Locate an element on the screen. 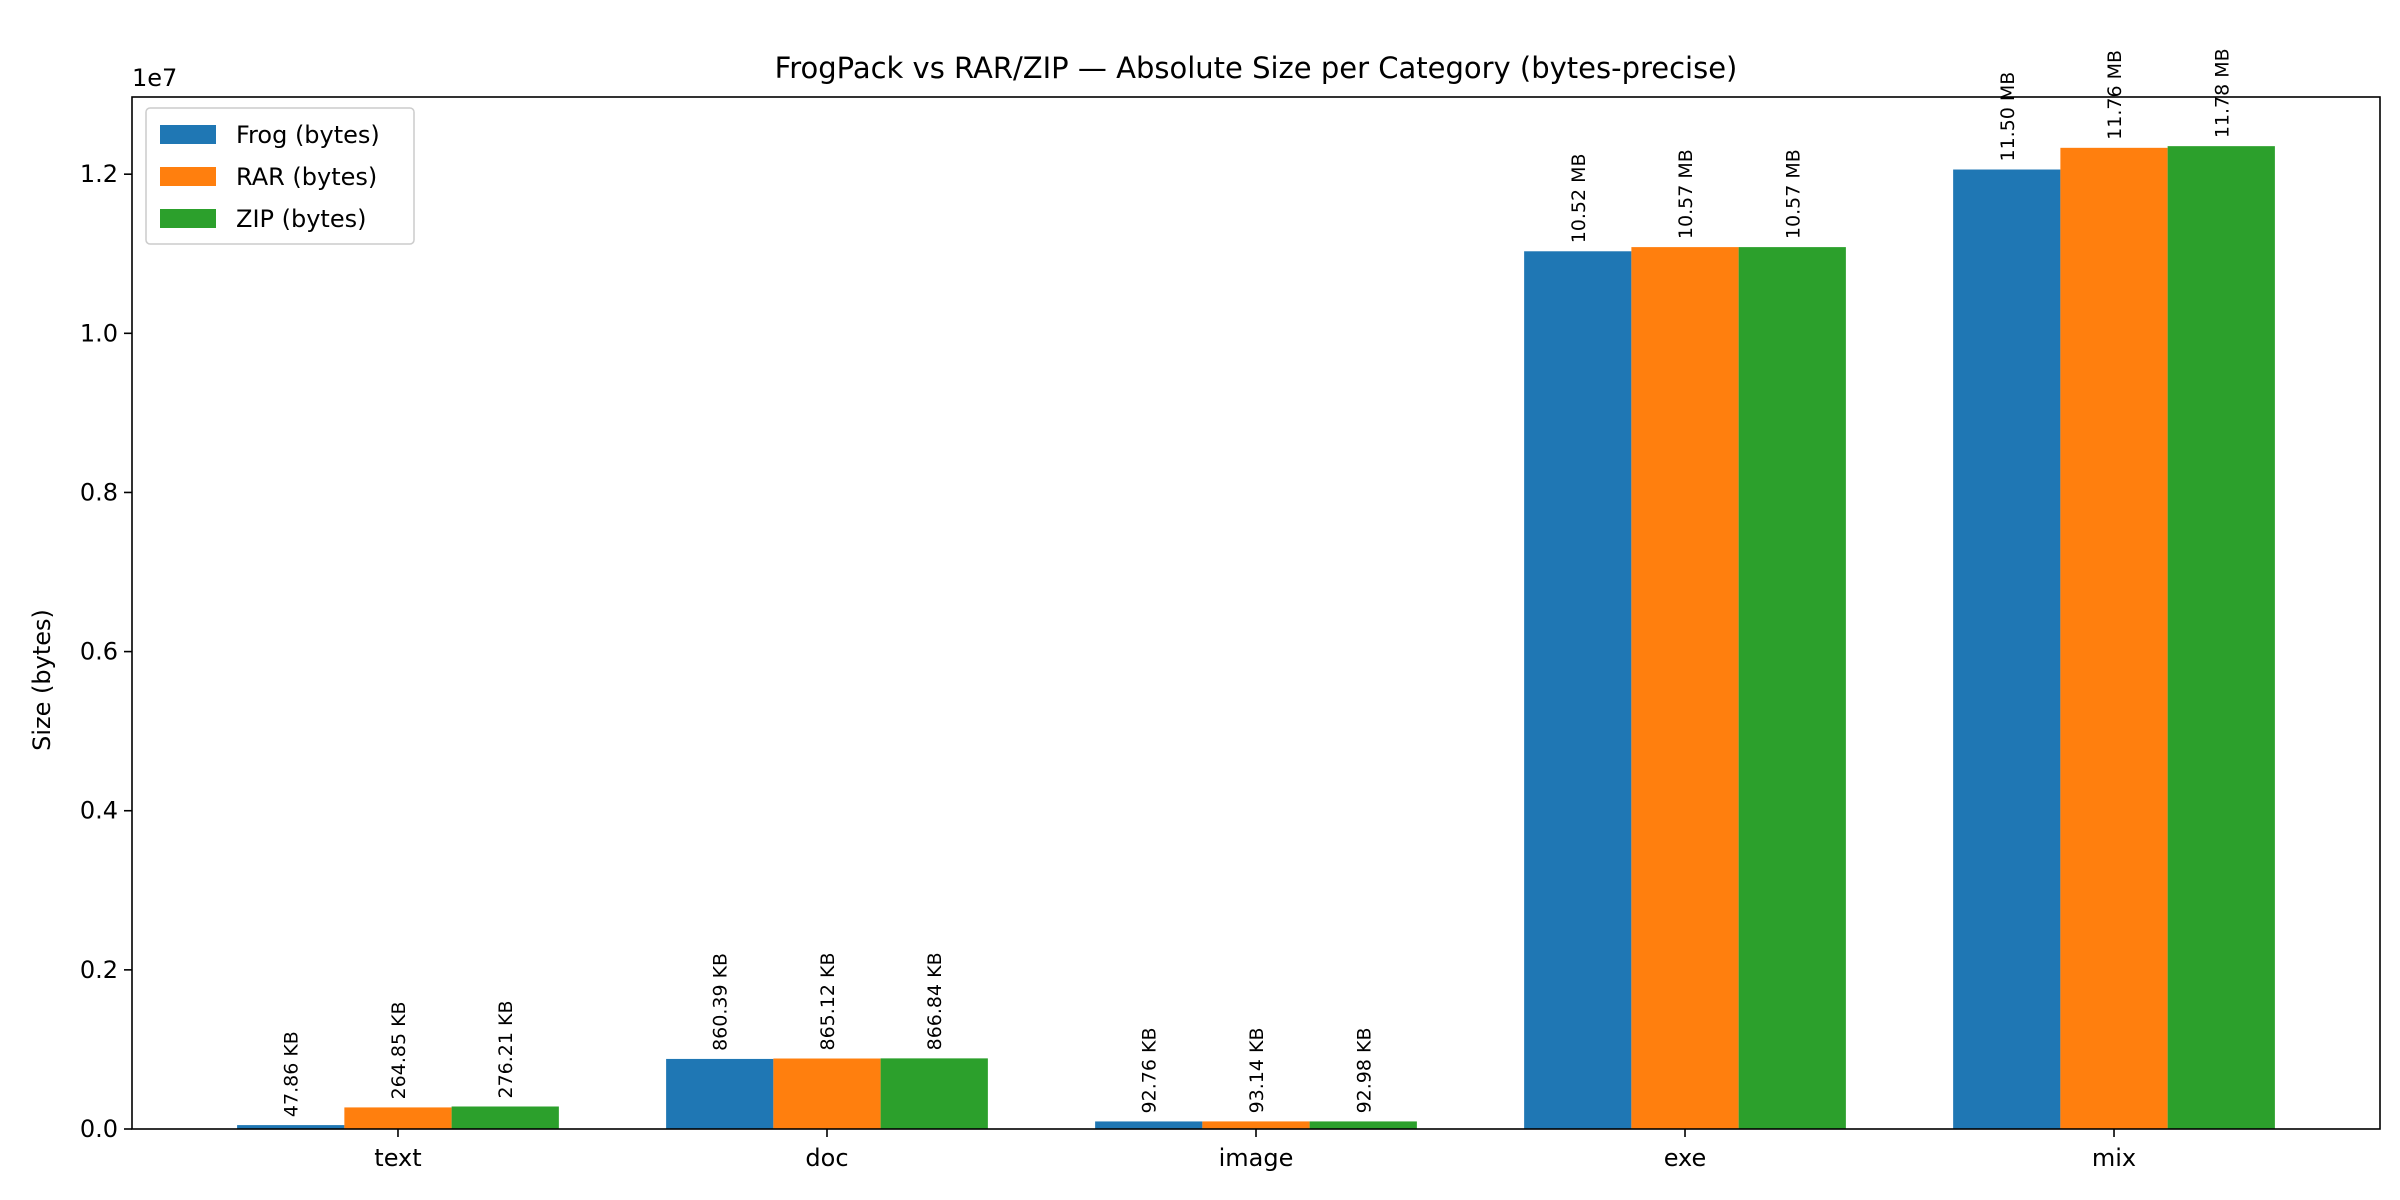 This screenshot has height=1200, width=2400. y-tick-label: 0.0 is located at coordinates (99, 1129).